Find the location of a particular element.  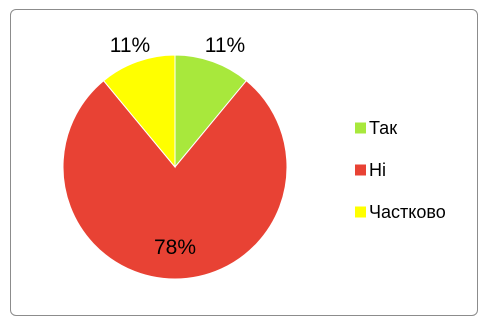

data-label-1: 11% is located at coordinates (225, 45).